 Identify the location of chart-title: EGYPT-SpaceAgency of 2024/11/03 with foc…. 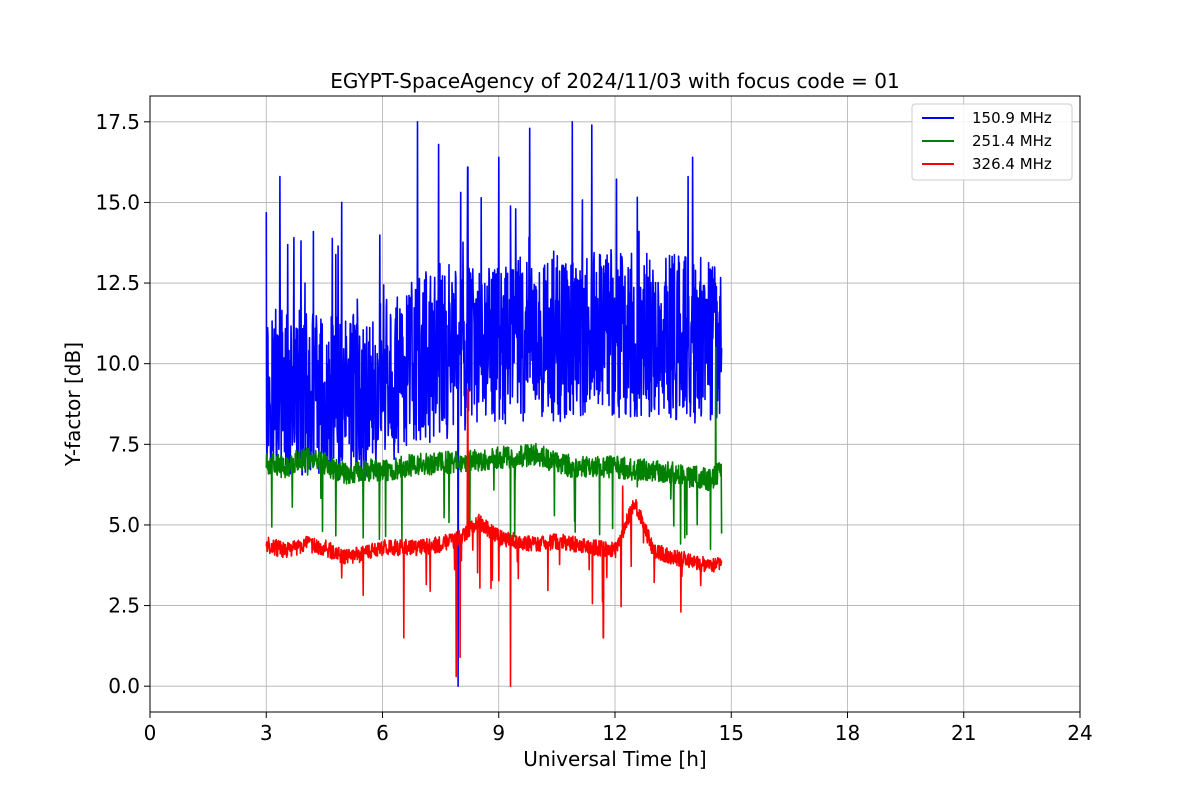
(614, 81).